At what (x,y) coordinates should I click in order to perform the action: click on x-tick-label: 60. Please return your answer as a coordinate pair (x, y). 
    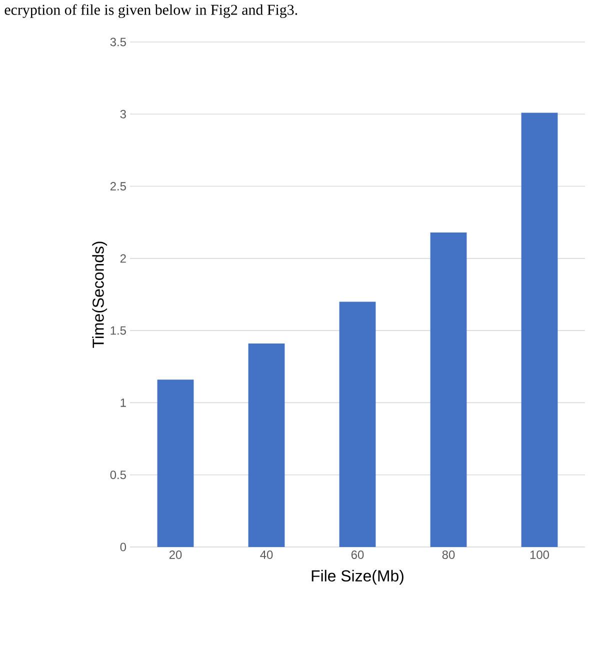
    Looking at the image, I should click on (357, 554).